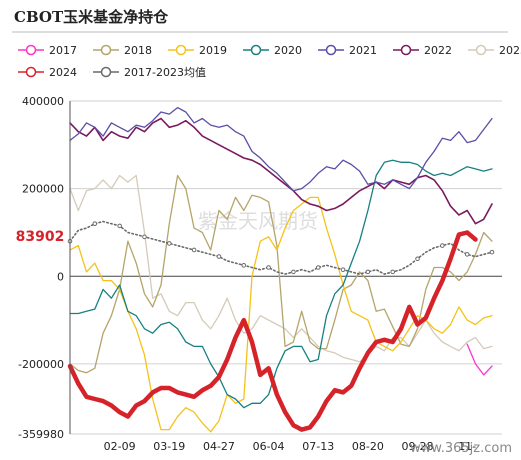 This screenshot has height=460, width=521. I want to click on y-tick-label: 200000, so click(43, 189).